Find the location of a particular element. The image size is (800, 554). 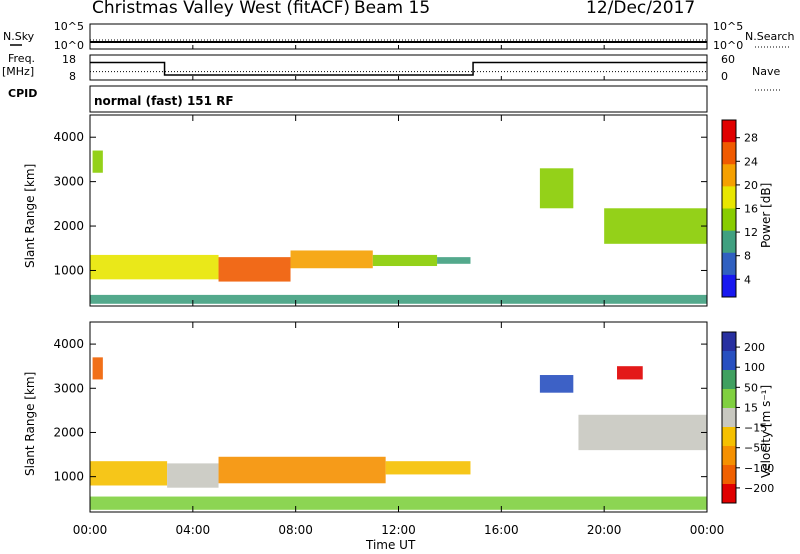

power-ytick-label: 3000 is located at coordinates (68, 182).